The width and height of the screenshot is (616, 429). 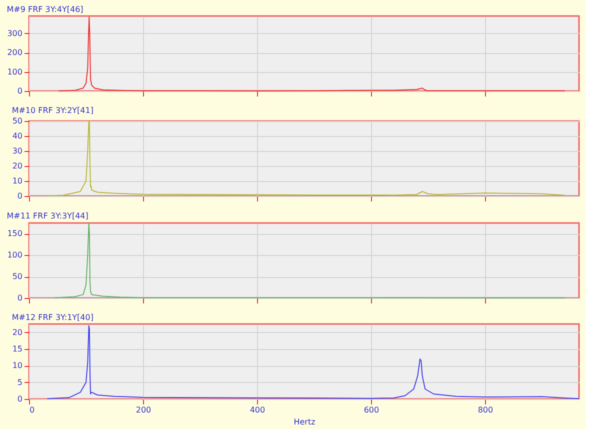 I want to click on x-tick-label: 800, so click(x=486, y=410).